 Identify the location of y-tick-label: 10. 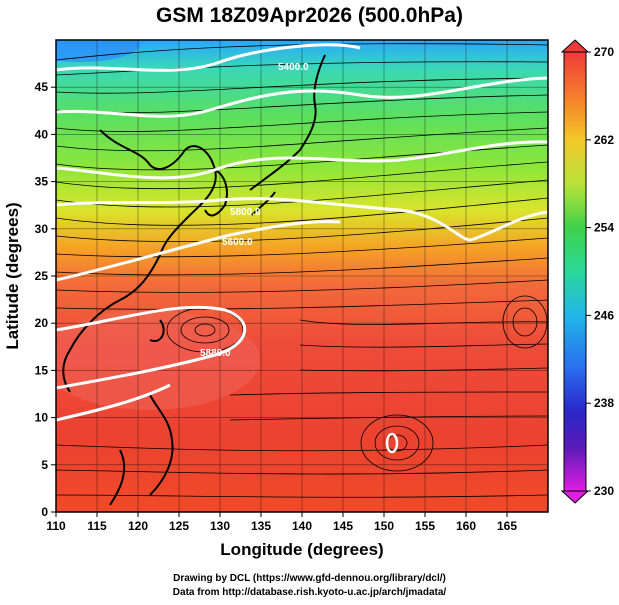
(42, 418).